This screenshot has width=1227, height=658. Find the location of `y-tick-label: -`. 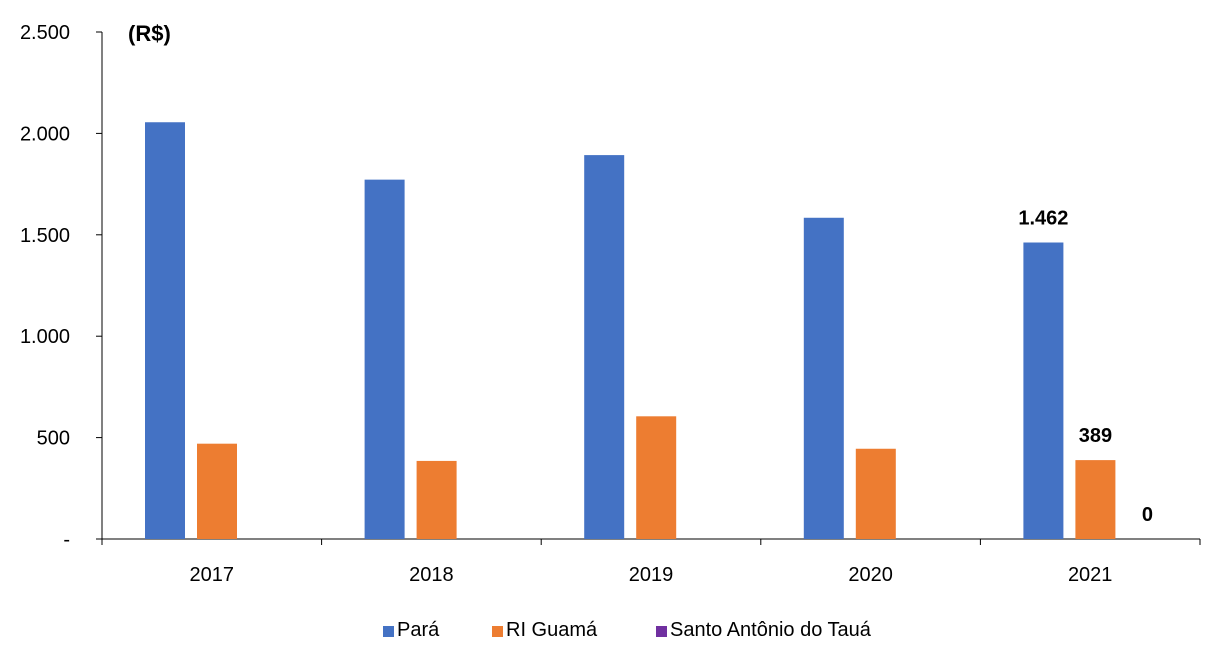

y-tick-label: - is located at coordinates (66, 540).